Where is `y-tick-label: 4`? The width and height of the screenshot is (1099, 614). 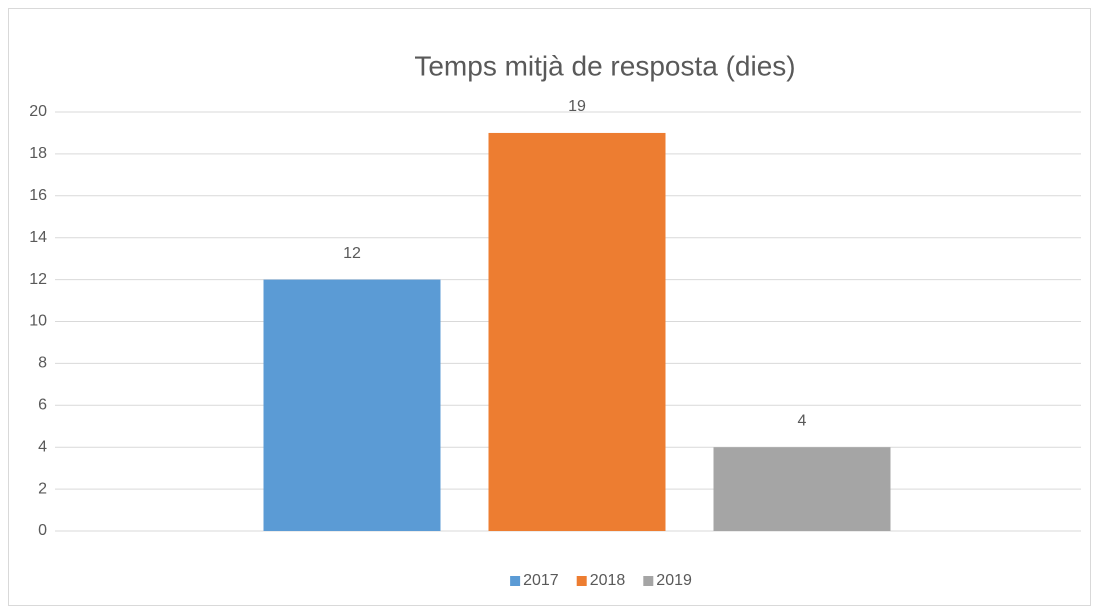 y-tick-label: 4 is located at coordinates (42, 446).